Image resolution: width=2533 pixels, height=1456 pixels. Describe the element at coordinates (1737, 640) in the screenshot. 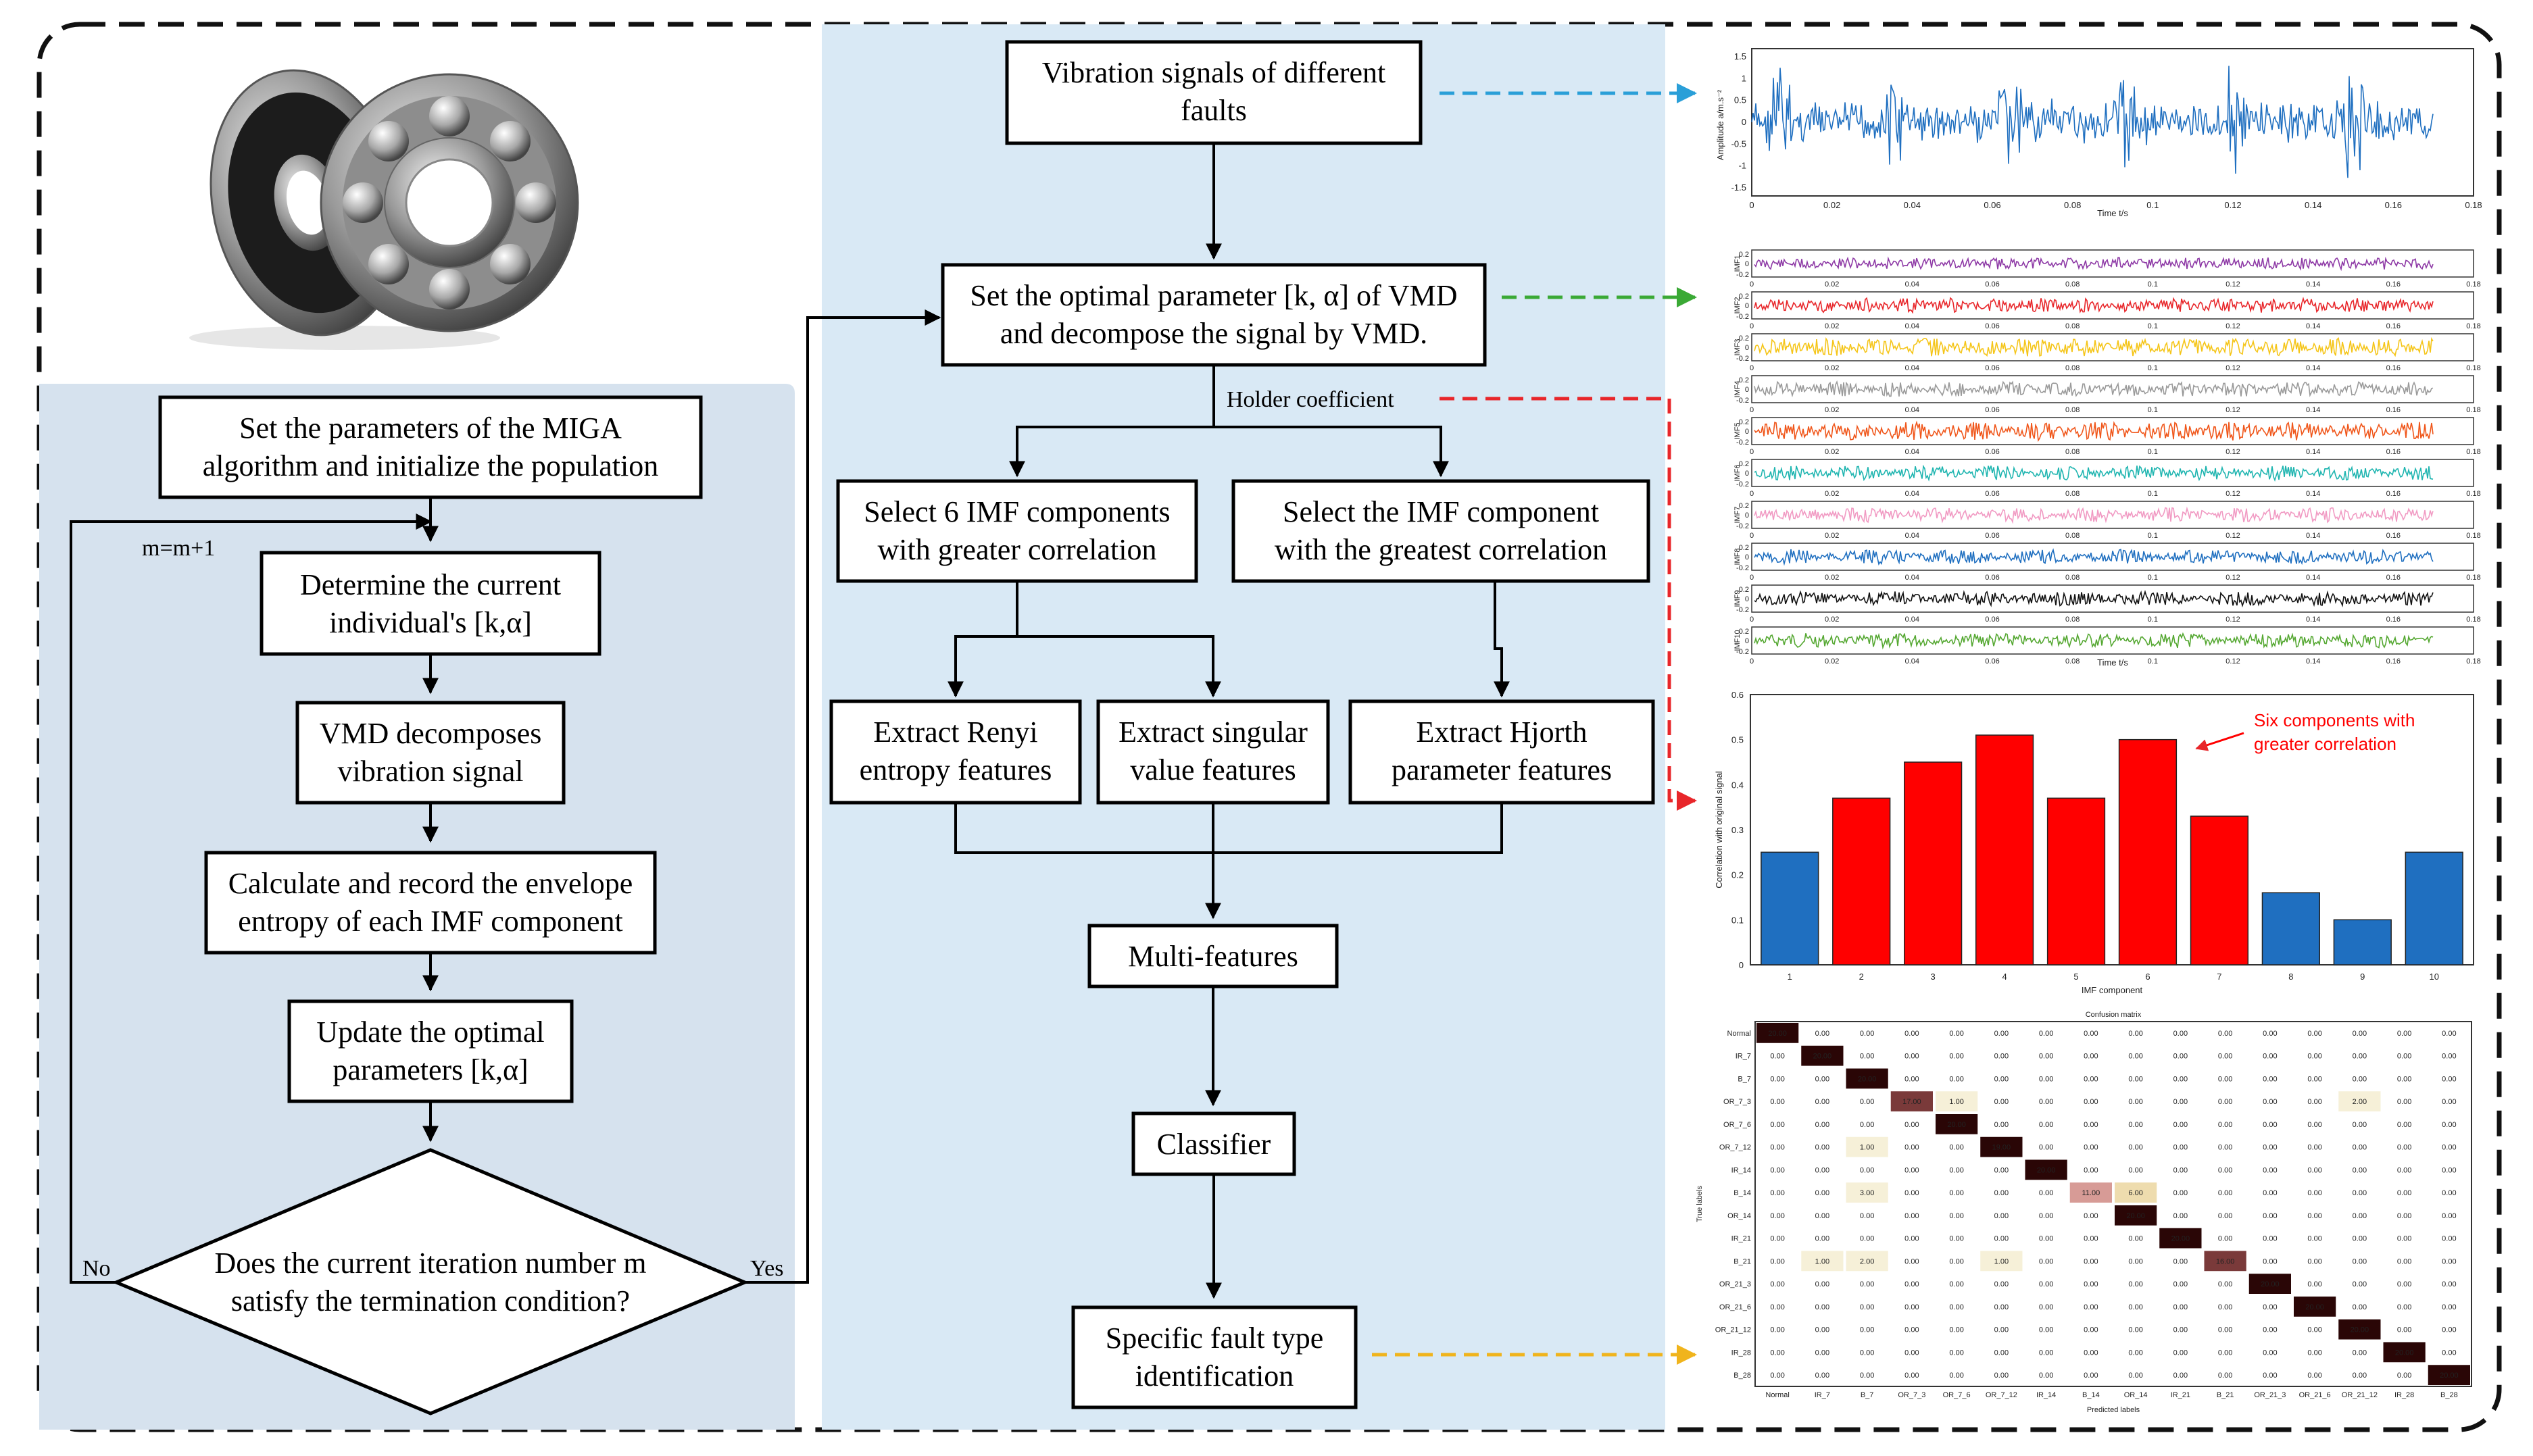

I see `imf-label: IMF10` at that location.